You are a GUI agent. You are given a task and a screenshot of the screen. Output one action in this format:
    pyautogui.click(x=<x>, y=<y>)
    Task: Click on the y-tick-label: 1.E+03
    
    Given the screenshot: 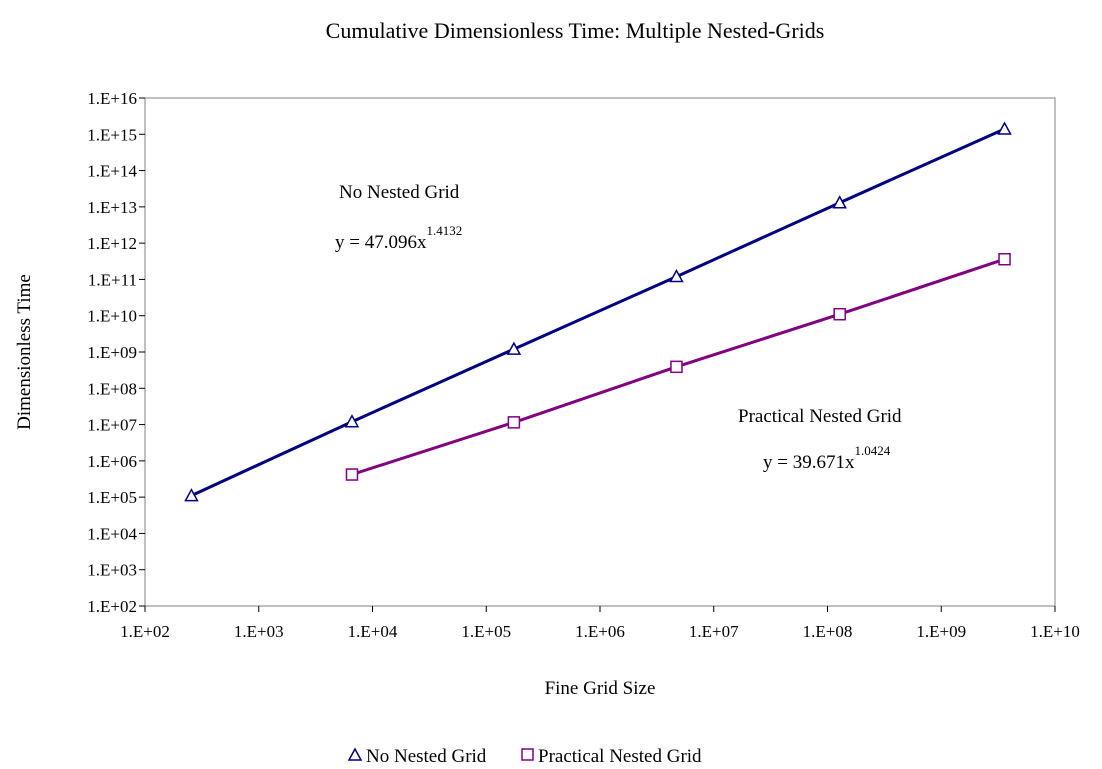 What is the action you would take?
    pyautogui.click(x=112, y=570)
    